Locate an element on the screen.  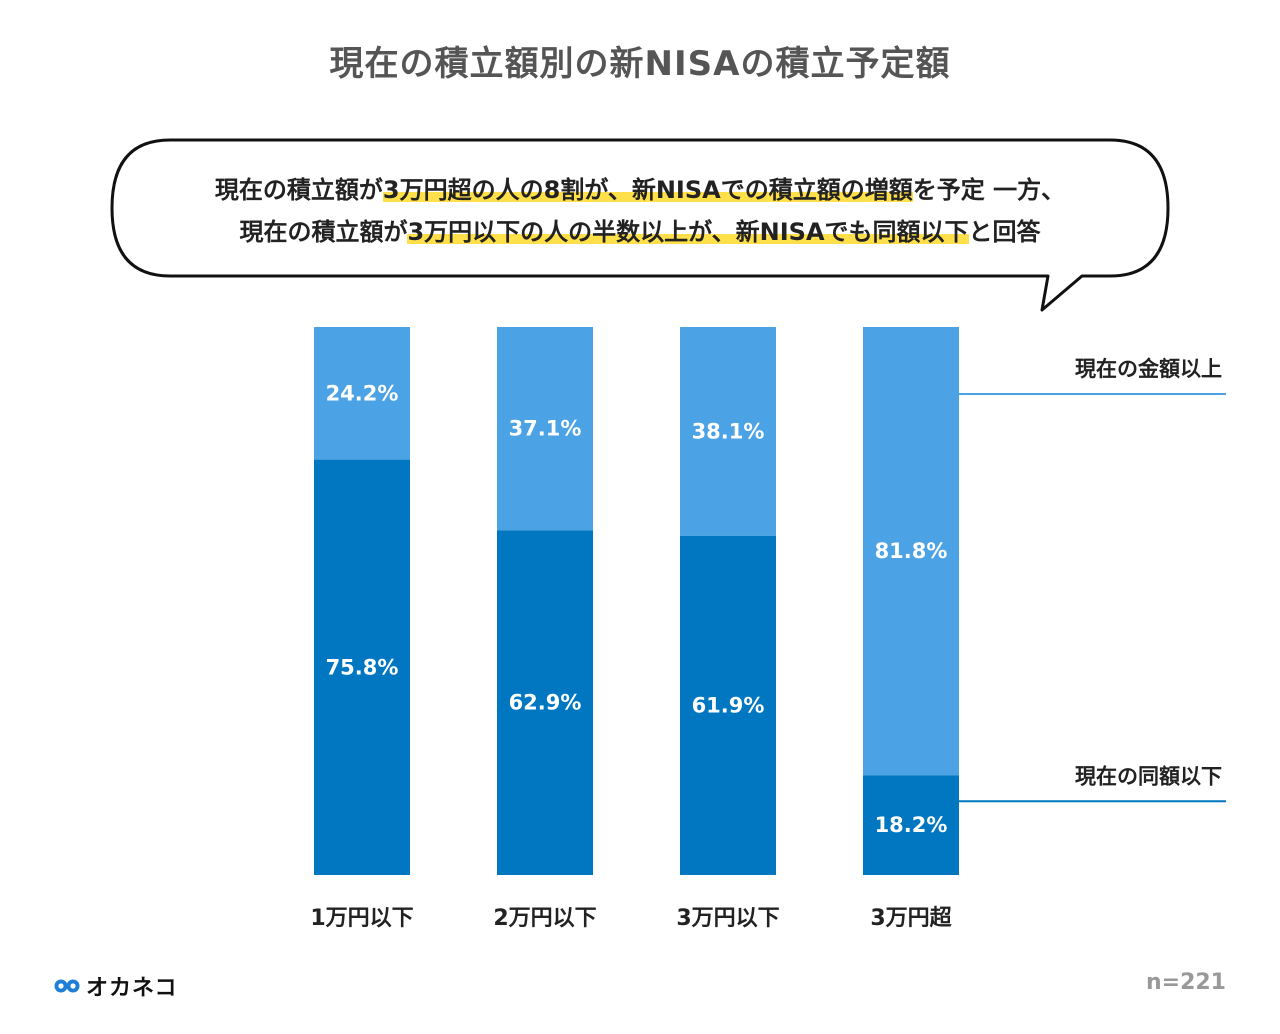
category-label: 1万円以下 is located at coordinates (361, 918).